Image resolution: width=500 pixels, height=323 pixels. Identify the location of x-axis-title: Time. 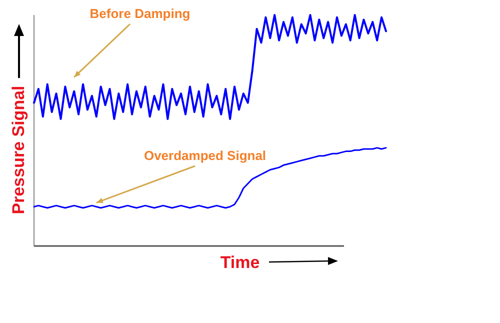
(240, 262).